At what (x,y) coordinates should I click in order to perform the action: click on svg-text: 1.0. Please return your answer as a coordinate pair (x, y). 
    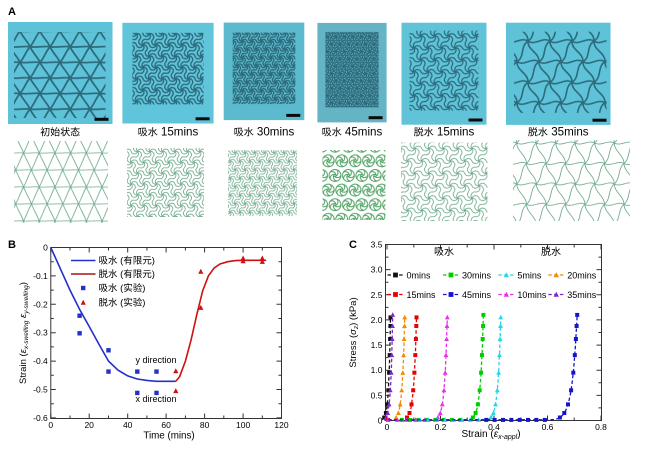
    Looking at the image, I should click on (377, 370).